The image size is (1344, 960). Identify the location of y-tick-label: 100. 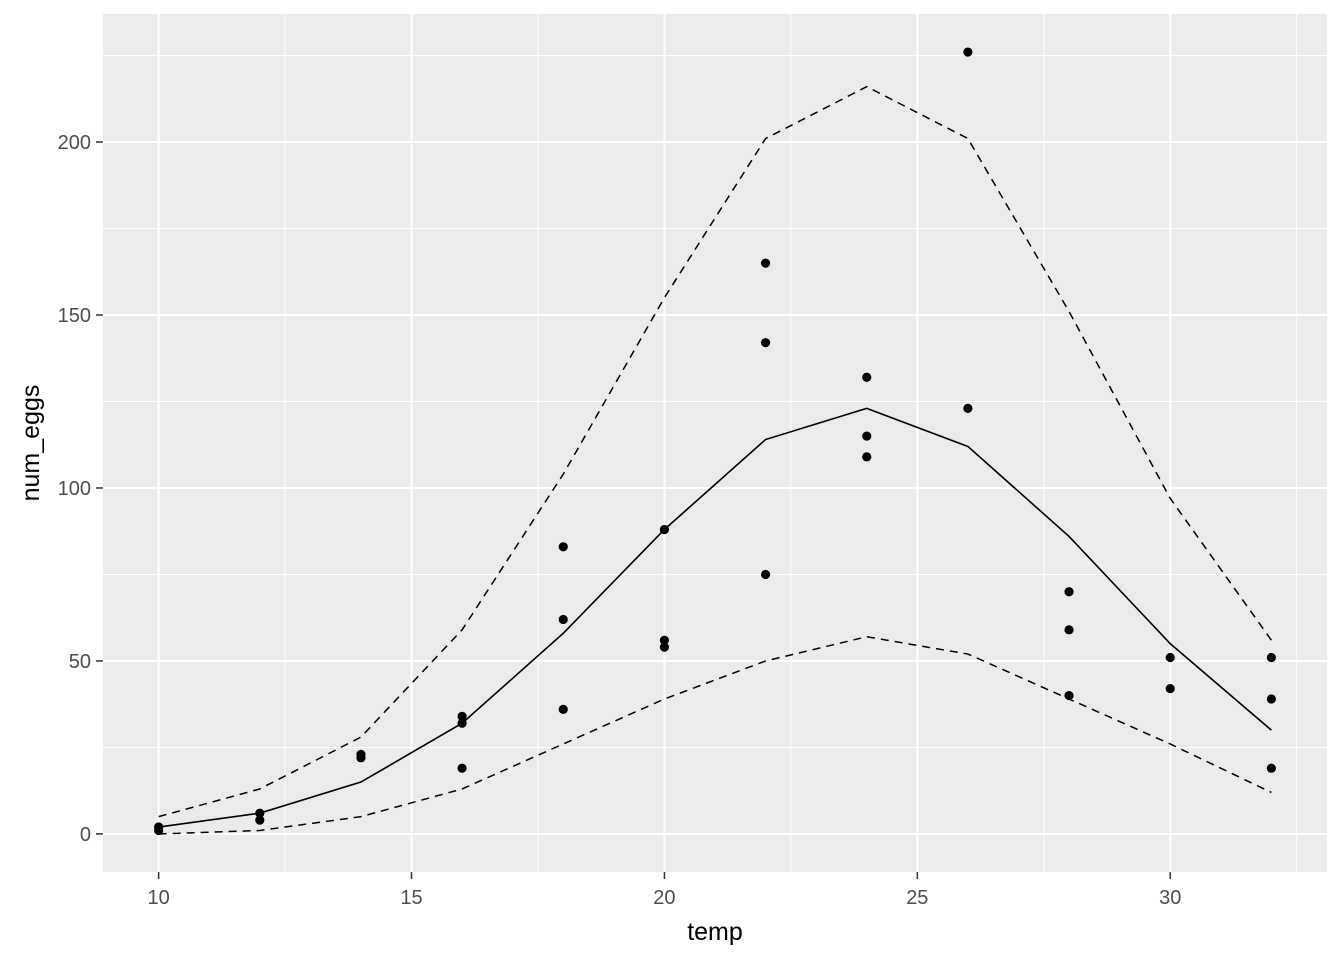
(74, 489).